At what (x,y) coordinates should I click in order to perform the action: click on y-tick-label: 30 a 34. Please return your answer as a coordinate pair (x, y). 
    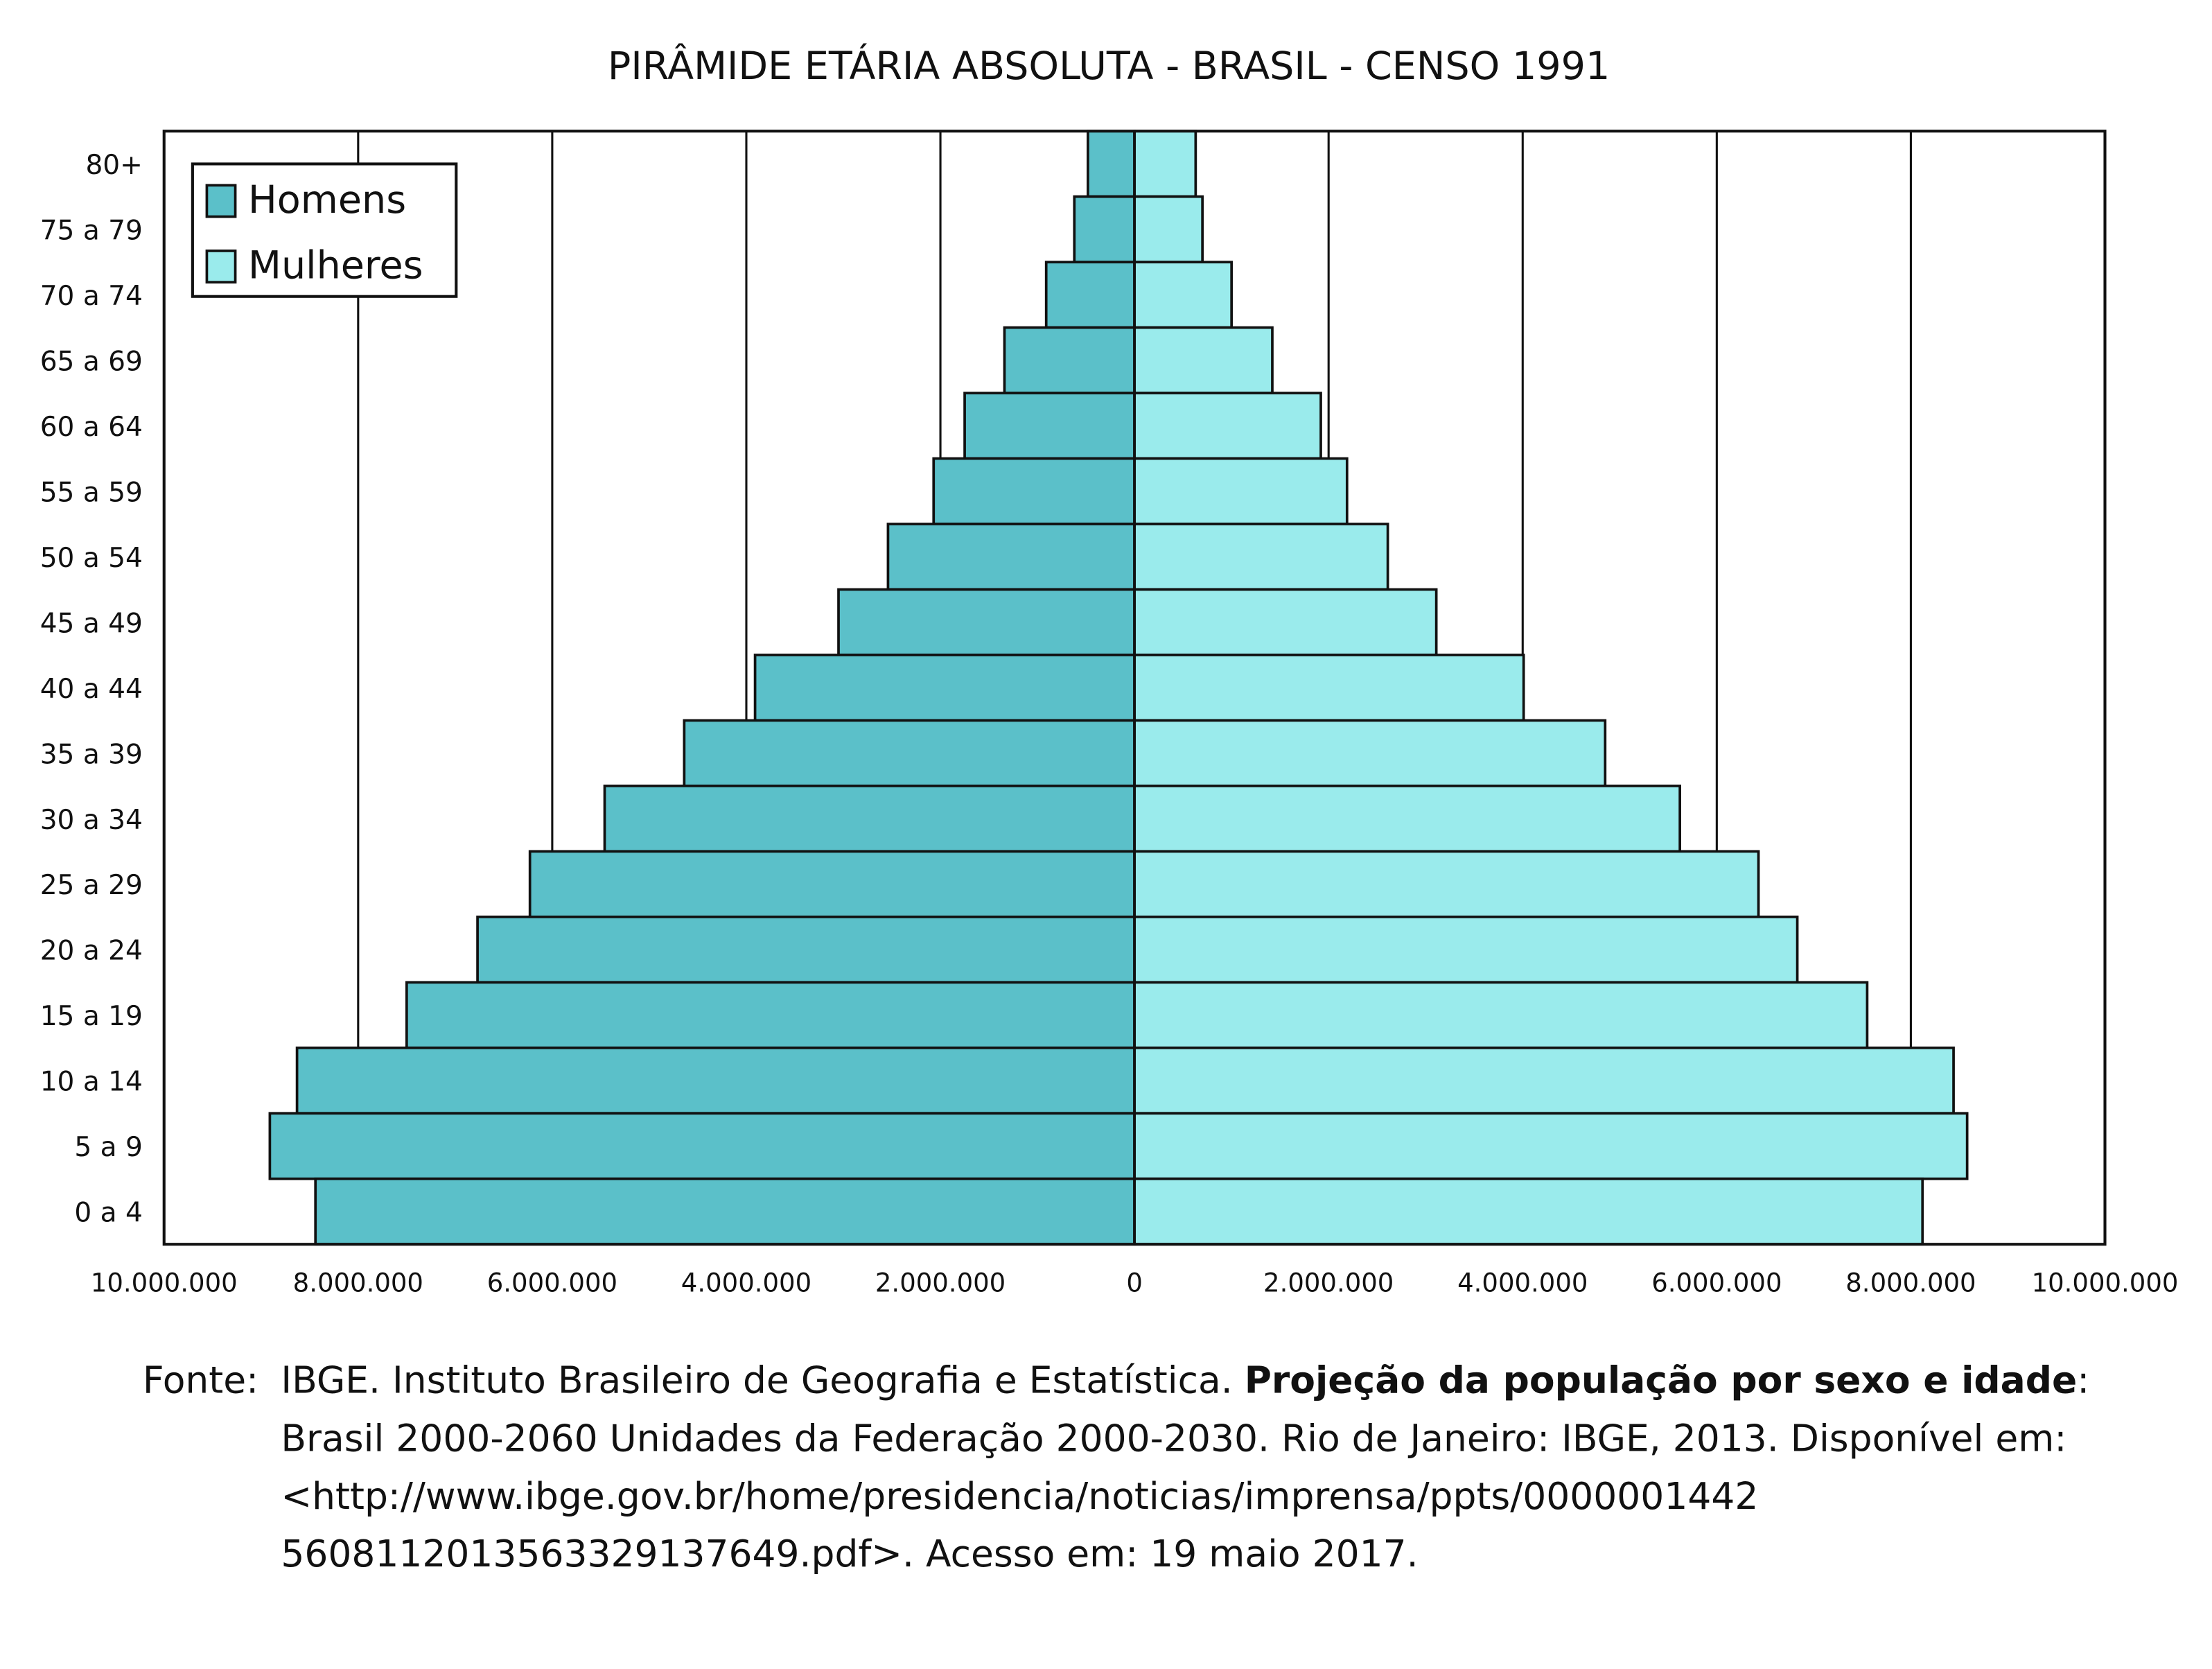
    Looking at the image, I should click on (91, 820).